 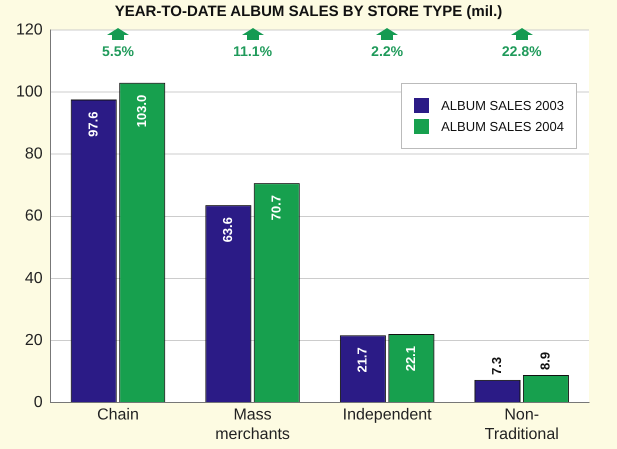 What do you see at coordinates (29, 29) in the screenshot?
I see `y-tick-label: 120` at bounding box center [29, 29].